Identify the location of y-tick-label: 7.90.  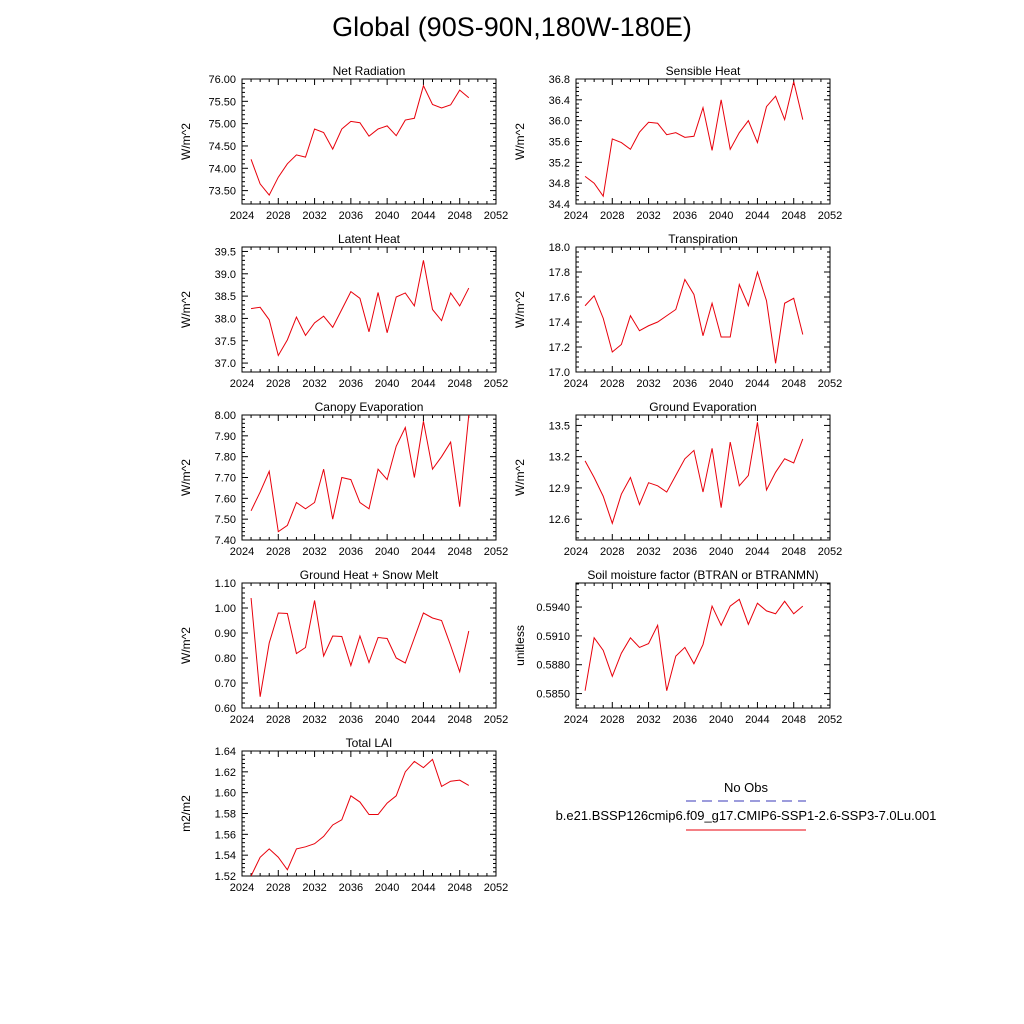
(225, 437).